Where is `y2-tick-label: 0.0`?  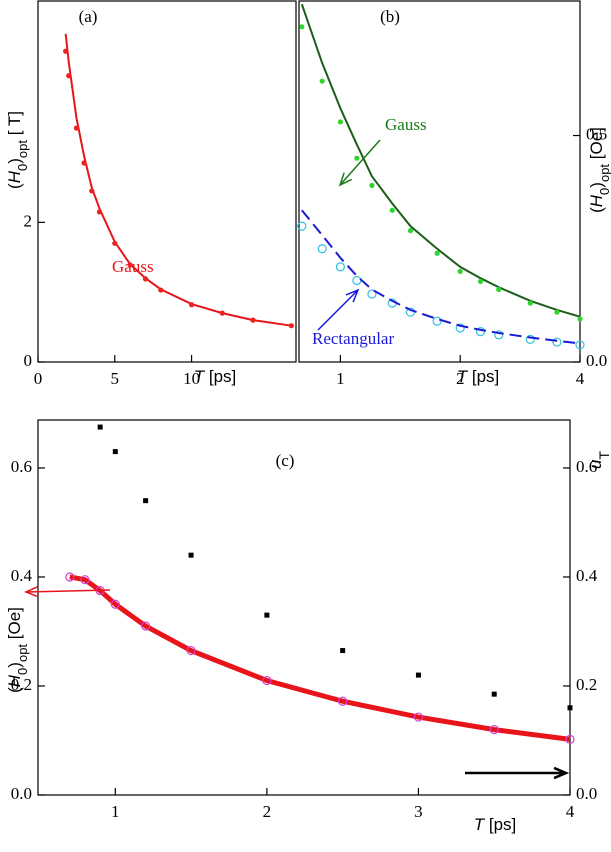 y2-tick-label: 0.0 is located at coordinates (596, 360).